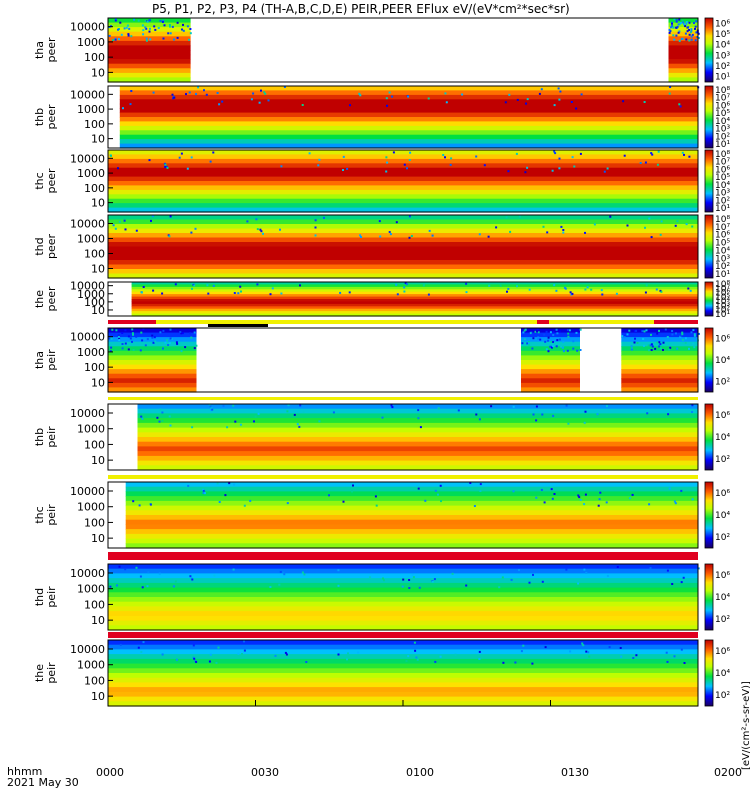 The width and height of the screenshot is (750, 800). I want to click on panel-tha-peir: 10 100 1000 10000 tha peir 10⁶ 10⁴ 10², so click(381, 360).